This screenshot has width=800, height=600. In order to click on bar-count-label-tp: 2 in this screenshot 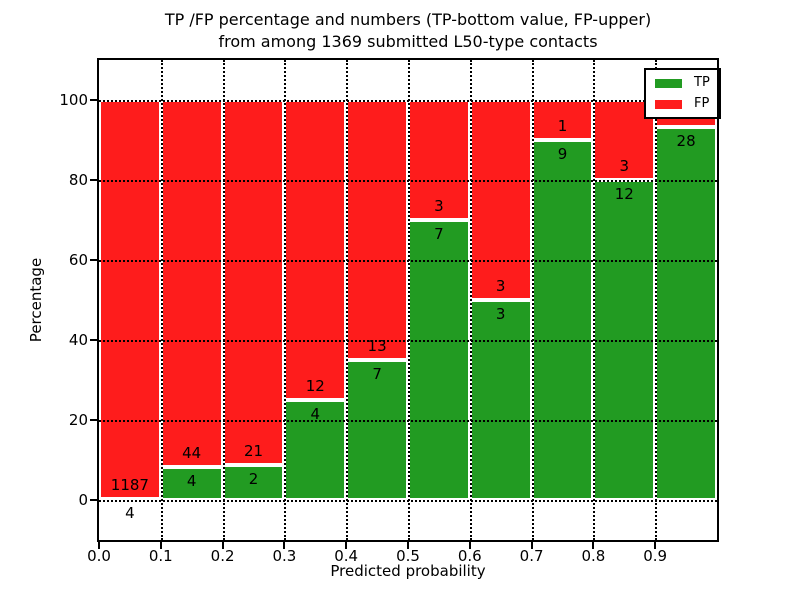, I will do `click(253, 479)`.